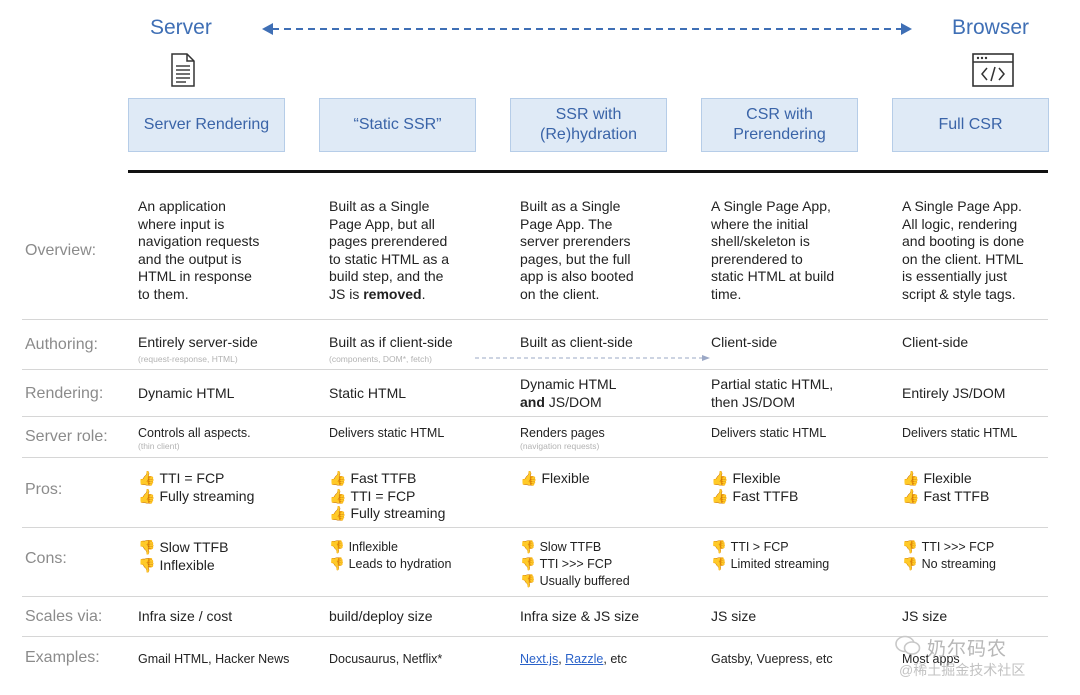 Image resolution: width=1080 pixels, height=695 pixels. Describe the element at coordinates (750, 547) in the screenshot. I see `con-item: 👎 TTI > FCP` at that location.